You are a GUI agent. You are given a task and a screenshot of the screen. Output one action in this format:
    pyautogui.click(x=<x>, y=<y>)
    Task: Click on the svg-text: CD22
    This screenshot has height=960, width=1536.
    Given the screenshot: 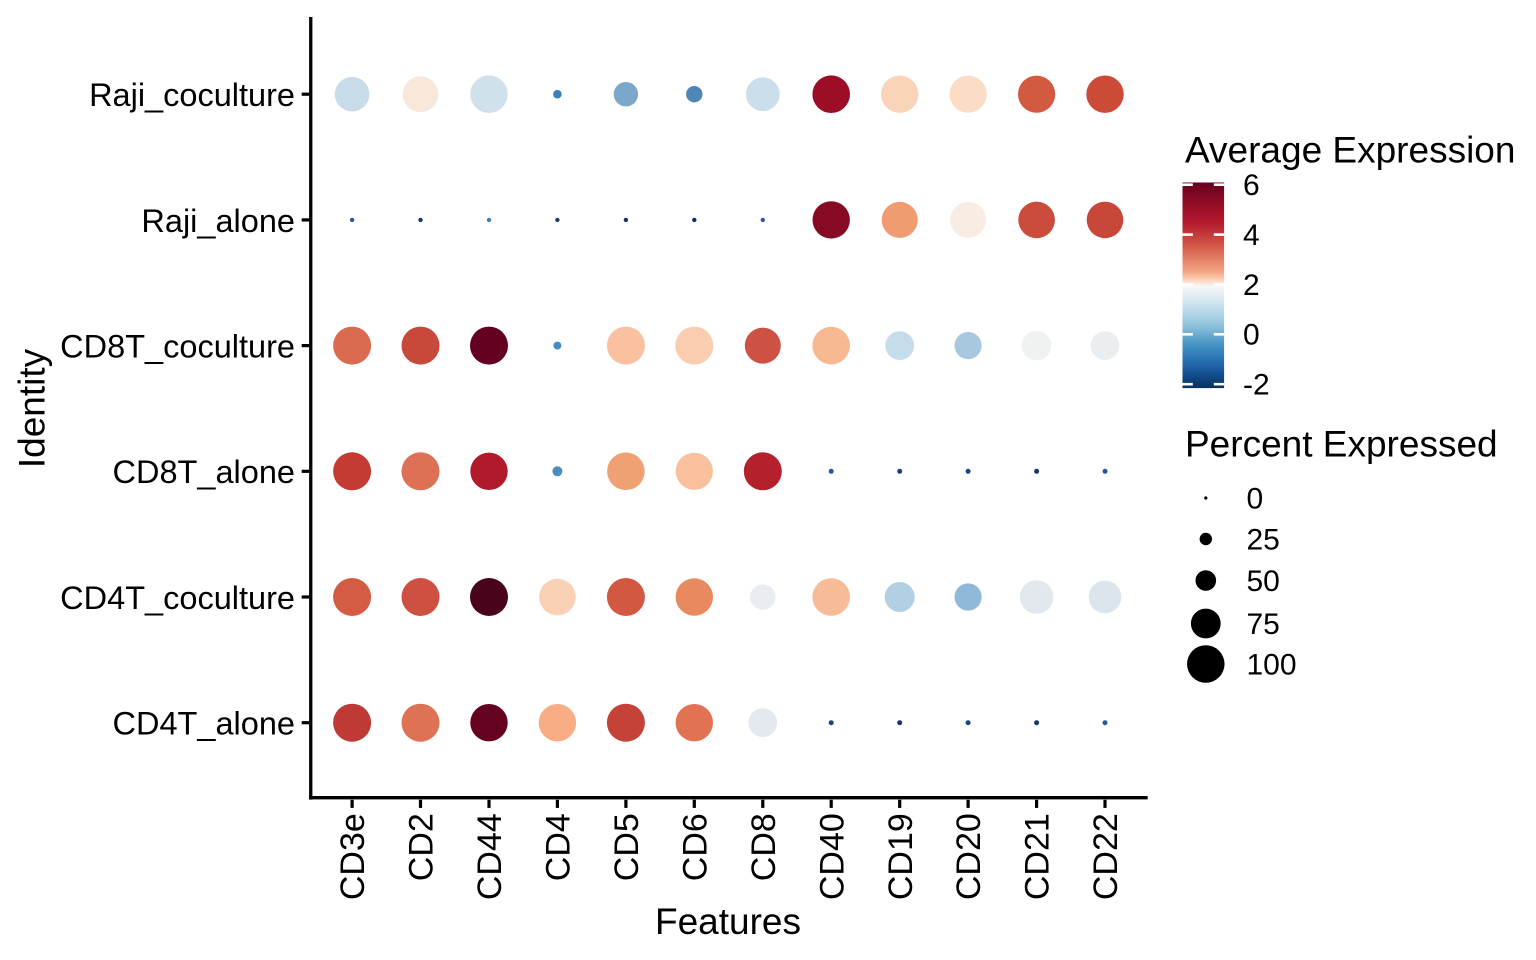 What is the action you would take?
    pyautogui.click(x=1106, y=856)
    